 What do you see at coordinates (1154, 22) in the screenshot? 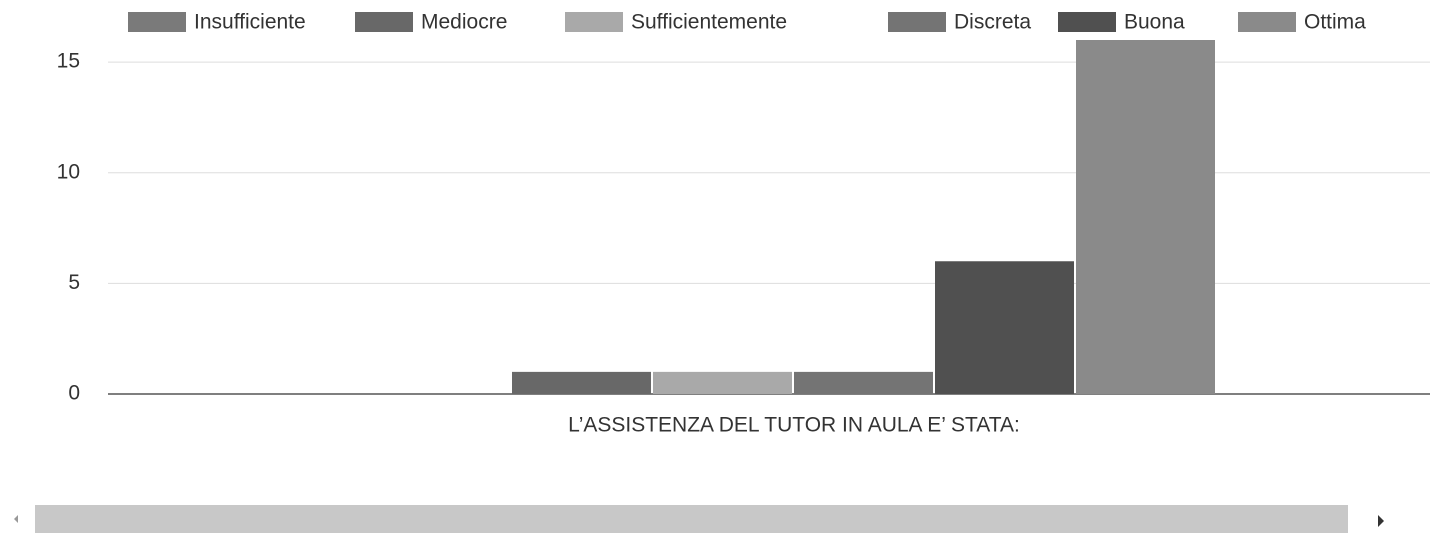
I see `legend-label: Buona` at bounding box center [1154, 22].